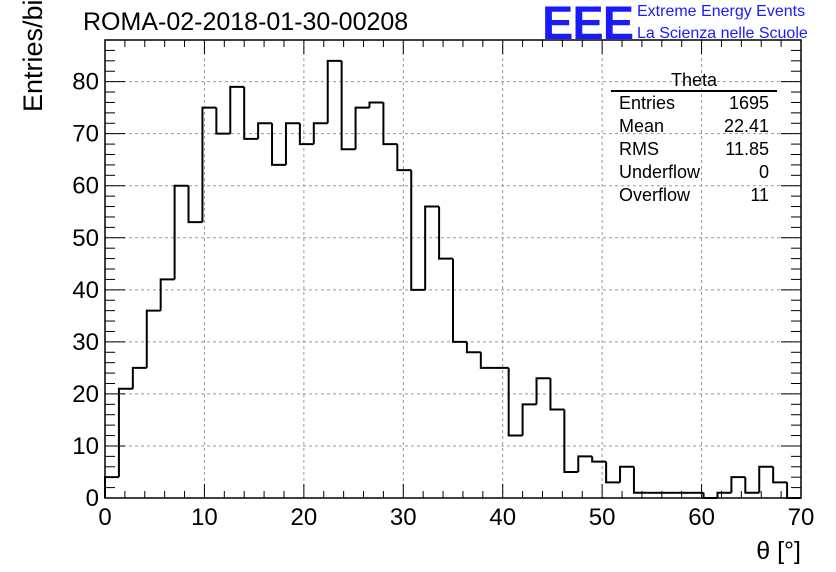  I want to click on stats-value: 1695, so click(748, 103).